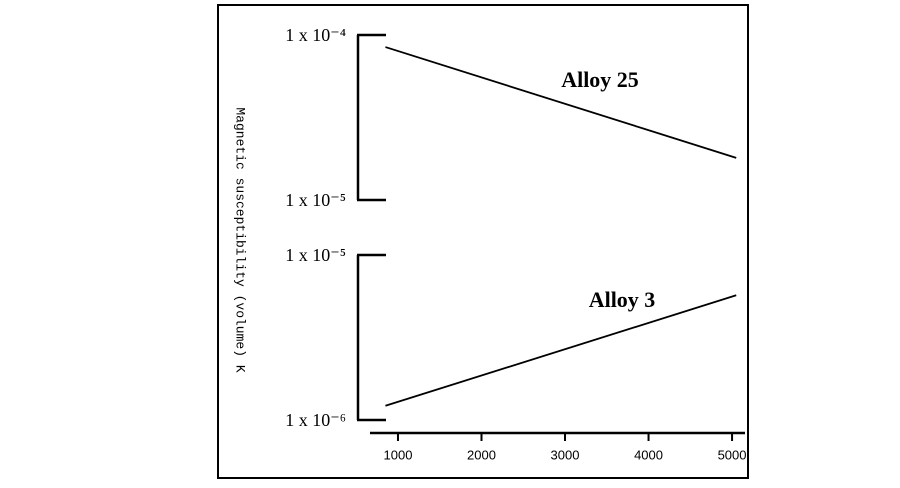  What do you see at coordinates (315, 420) in the screenshot?
I see `y-tick-label: 1 x 10⁻⁶` at bounding box center [315, 420].